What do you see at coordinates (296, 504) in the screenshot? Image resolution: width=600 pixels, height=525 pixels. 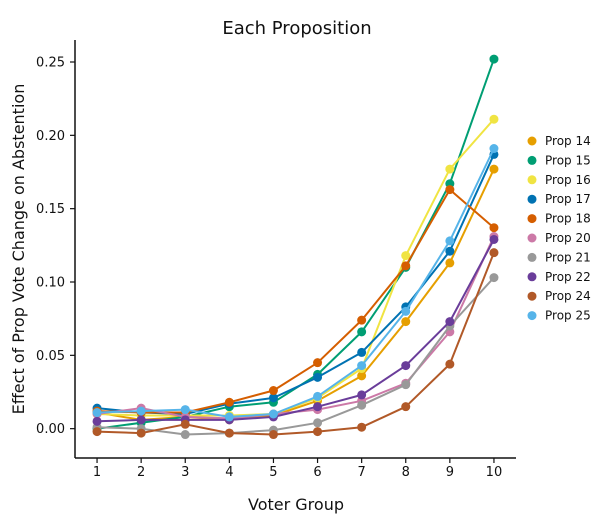 I see `x-axis-title: Voter Group` at bounding box center [296, 504].